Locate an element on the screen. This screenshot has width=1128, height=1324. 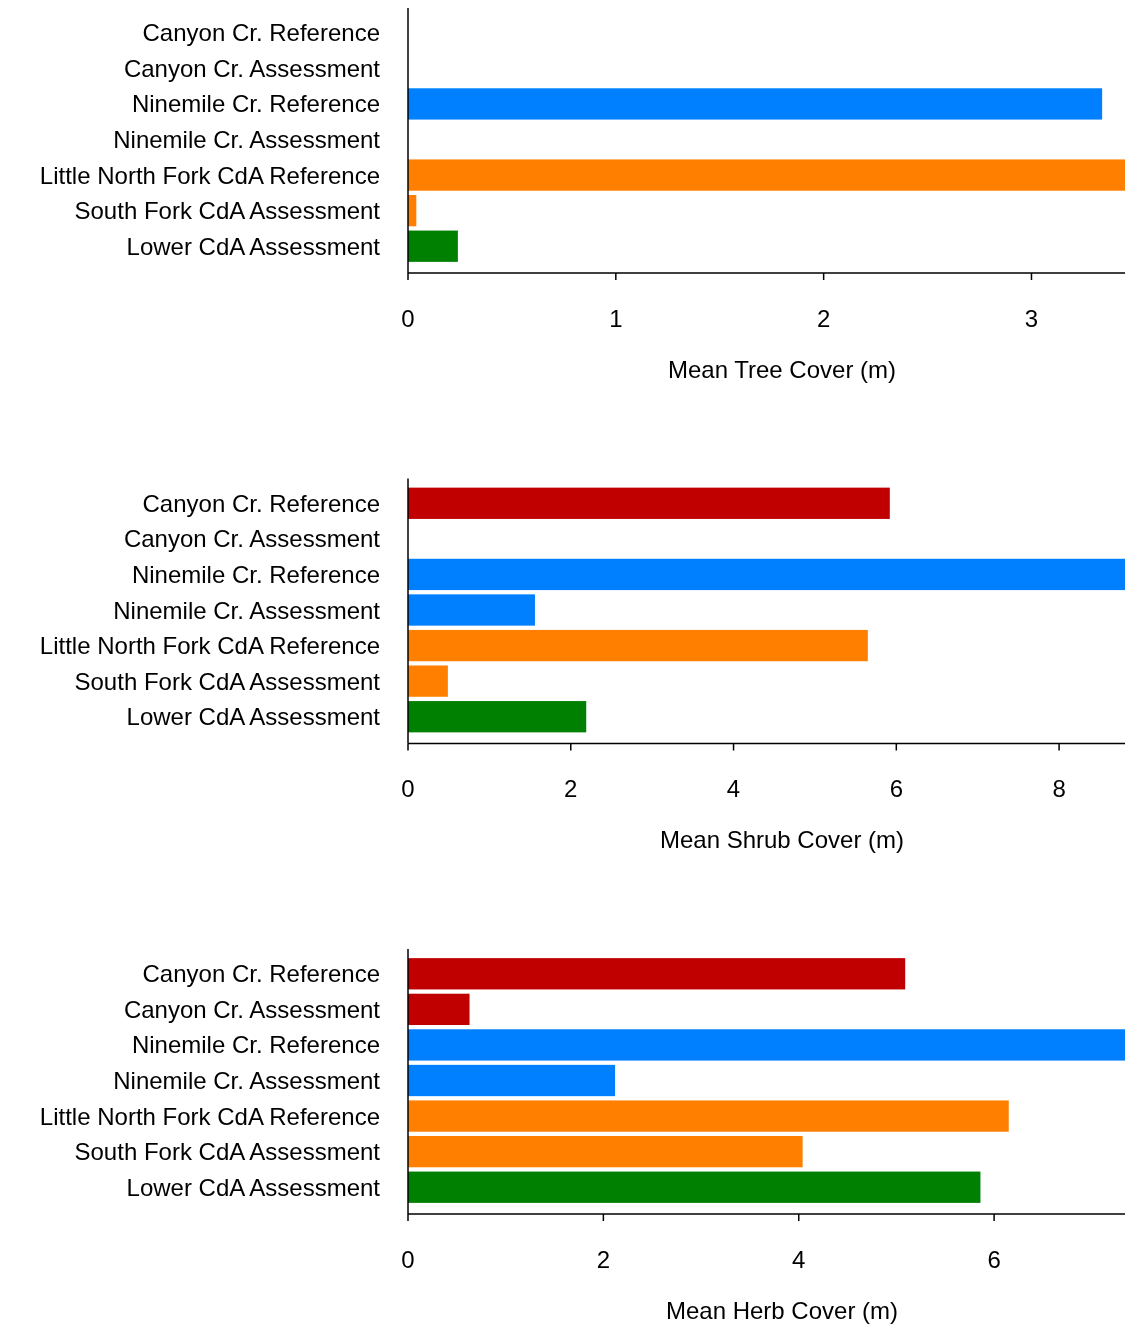
x-tick-label: 3 is located at coordinates (1031, 318).